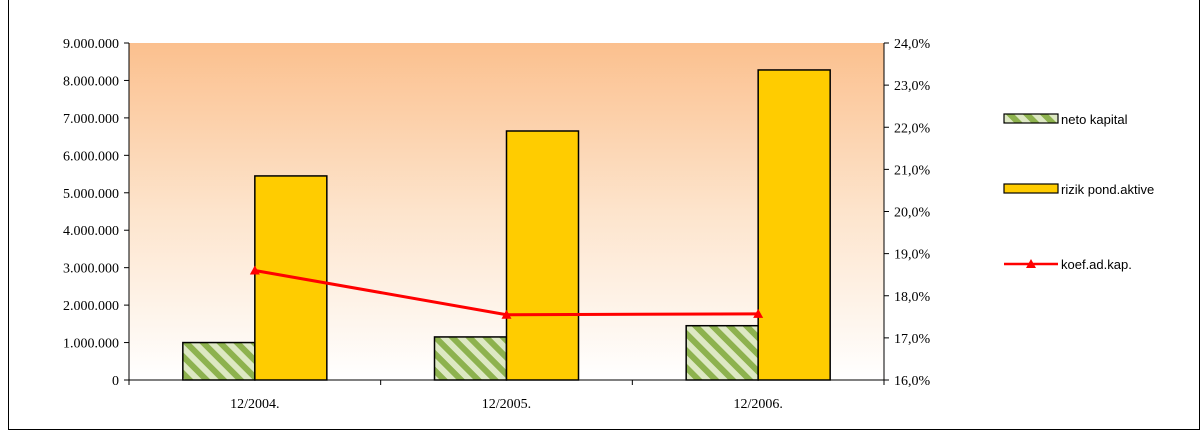  I want to click on y-tick-label-left: 8.000.000, so click(91, 81).